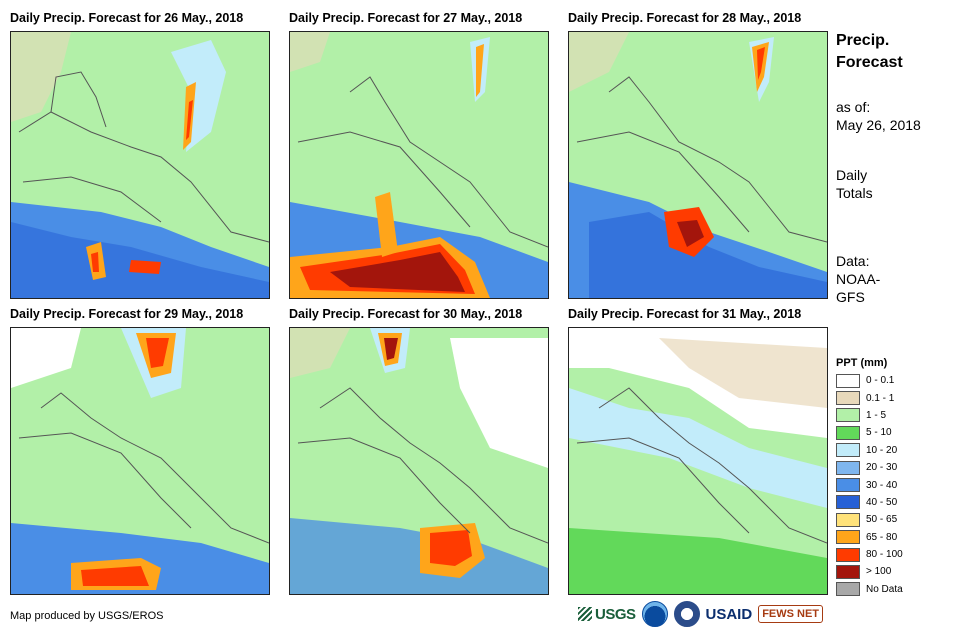 The width and height of the screenshot is (970, 635). I want to click on legend-item: 0 - 0.1, so click(869, 380).